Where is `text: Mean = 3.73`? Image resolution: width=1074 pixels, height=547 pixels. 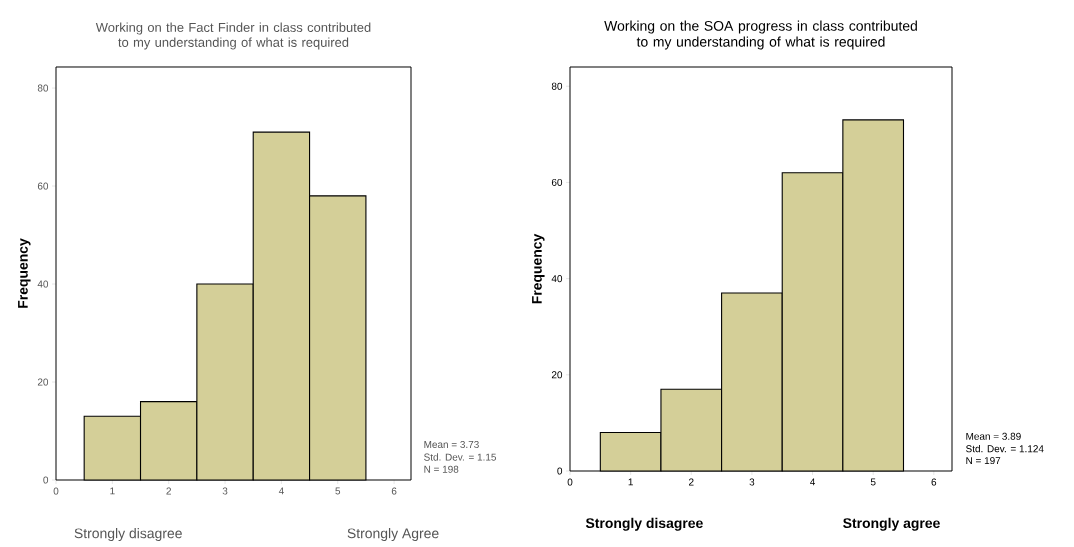 text: Mean = 3.73 is located at coordinates (451, 444).